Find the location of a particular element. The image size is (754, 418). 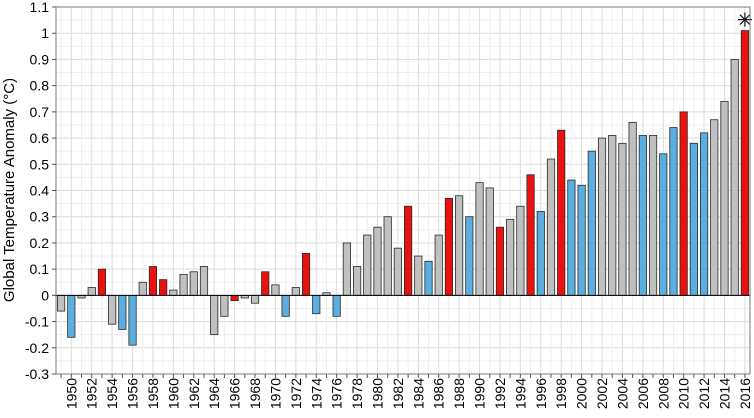

bar-1977 is located at coordinates (346, 269).